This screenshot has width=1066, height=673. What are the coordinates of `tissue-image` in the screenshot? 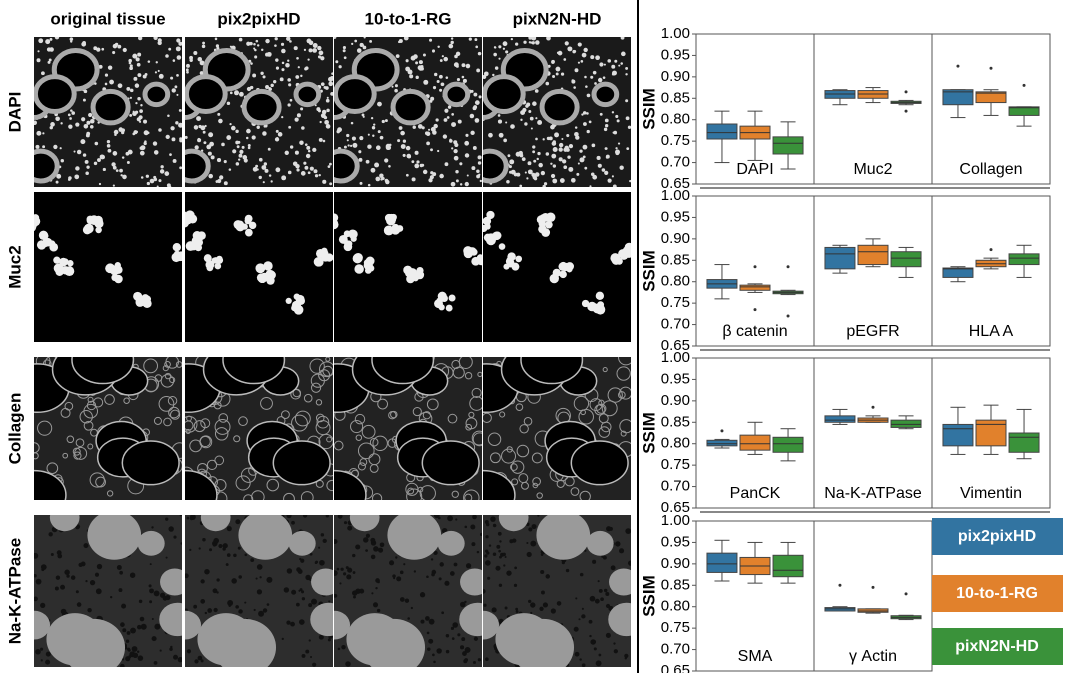 It's located at (408, 267).